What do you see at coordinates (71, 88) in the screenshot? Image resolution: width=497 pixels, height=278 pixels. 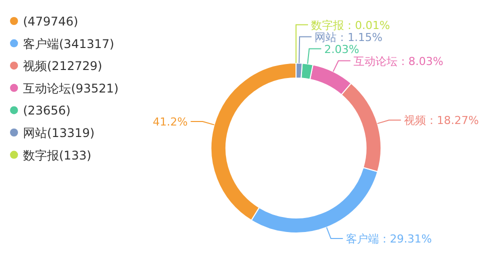 I see `legend-label: 互动论坛(93521)` at bounding box center [71, 88].